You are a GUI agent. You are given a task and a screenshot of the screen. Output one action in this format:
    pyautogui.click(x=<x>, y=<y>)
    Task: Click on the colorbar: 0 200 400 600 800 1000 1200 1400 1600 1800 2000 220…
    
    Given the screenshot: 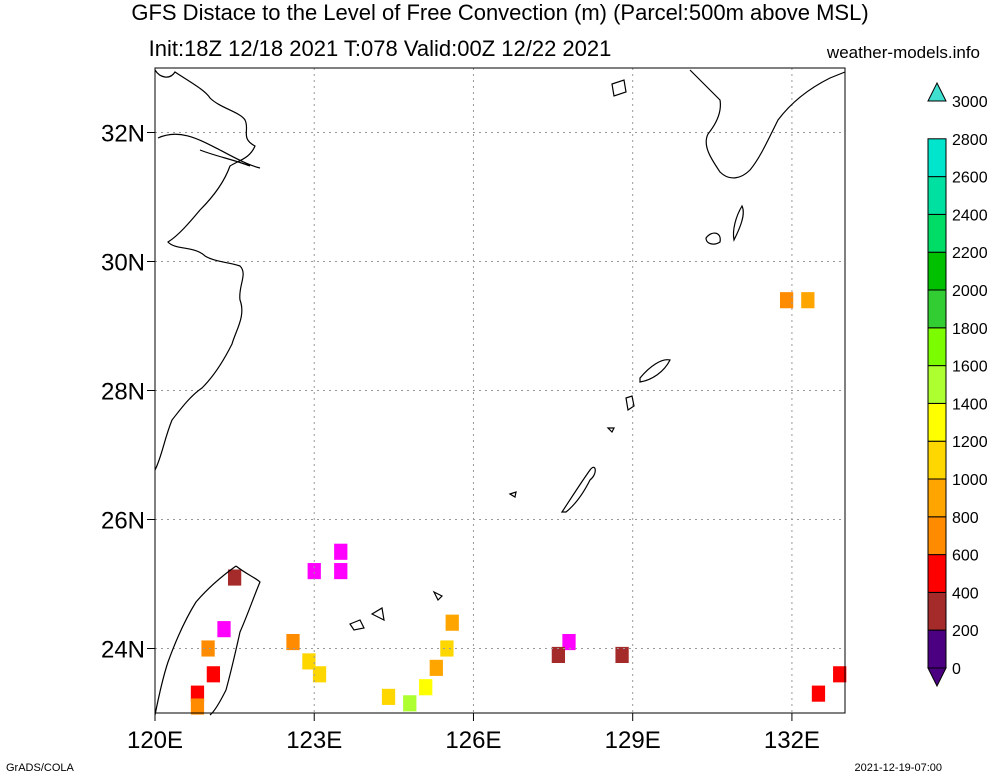 What is the action you would take?
    pyautogui.click(x=957, y=384)
    